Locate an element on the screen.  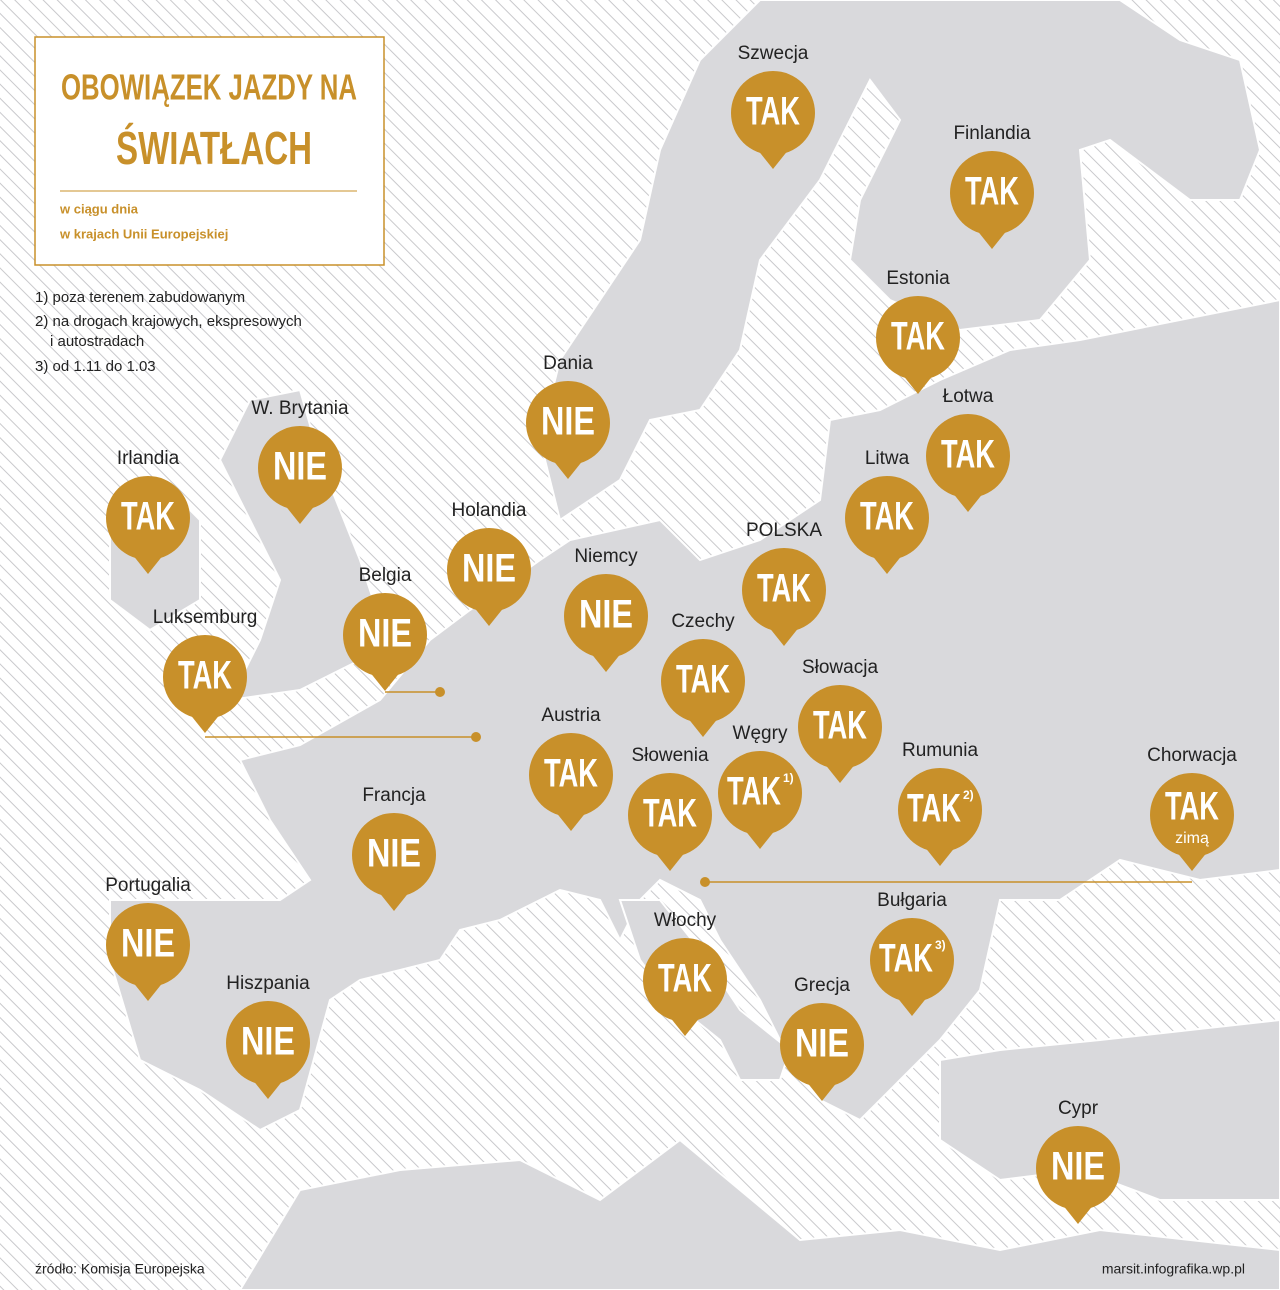
country-label: Niemcy is located at coordinates (606, 556).